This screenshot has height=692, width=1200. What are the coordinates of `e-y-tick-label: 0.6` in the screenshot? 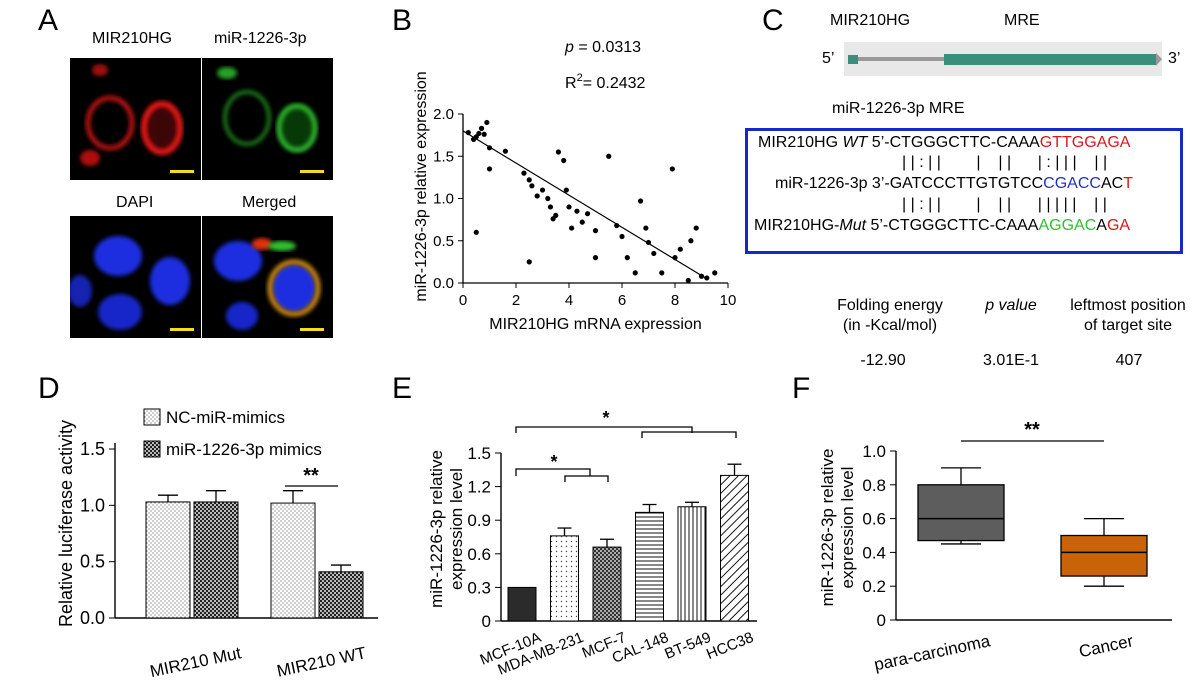 It's located at (479, 554).